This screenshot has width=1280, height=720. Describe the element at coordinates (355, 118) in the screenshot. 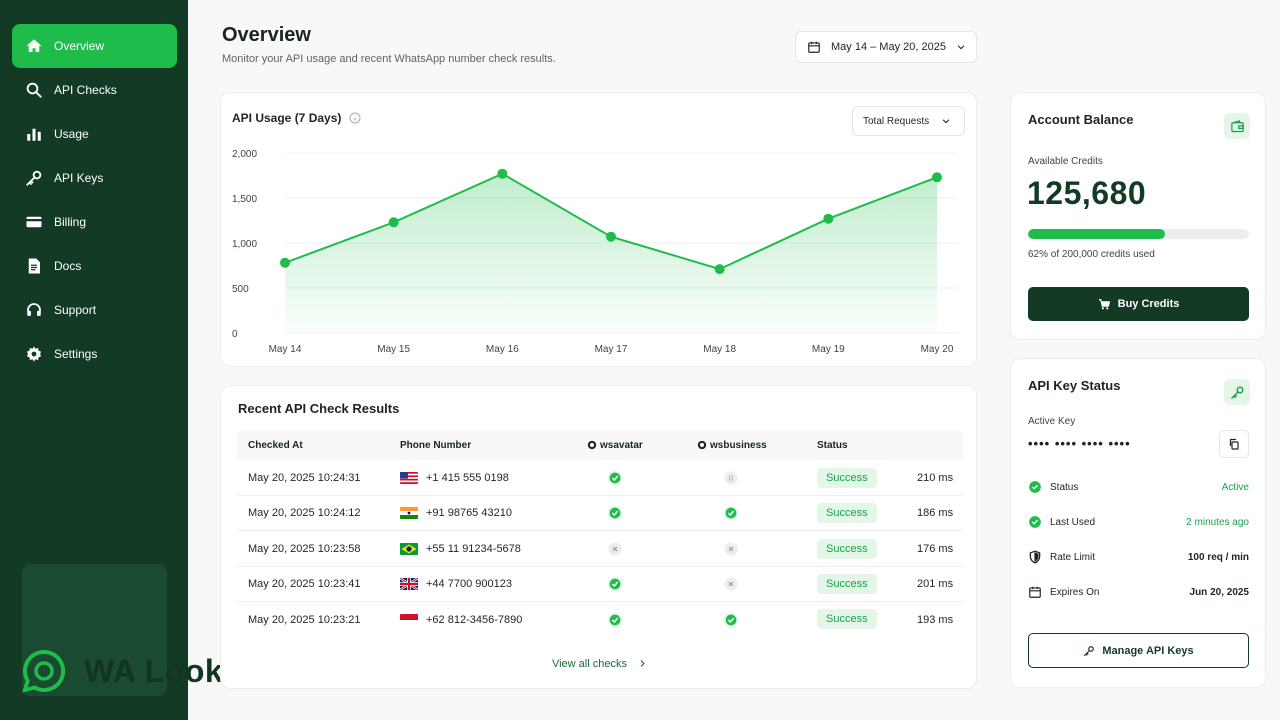

I see `info-icon` at that location.